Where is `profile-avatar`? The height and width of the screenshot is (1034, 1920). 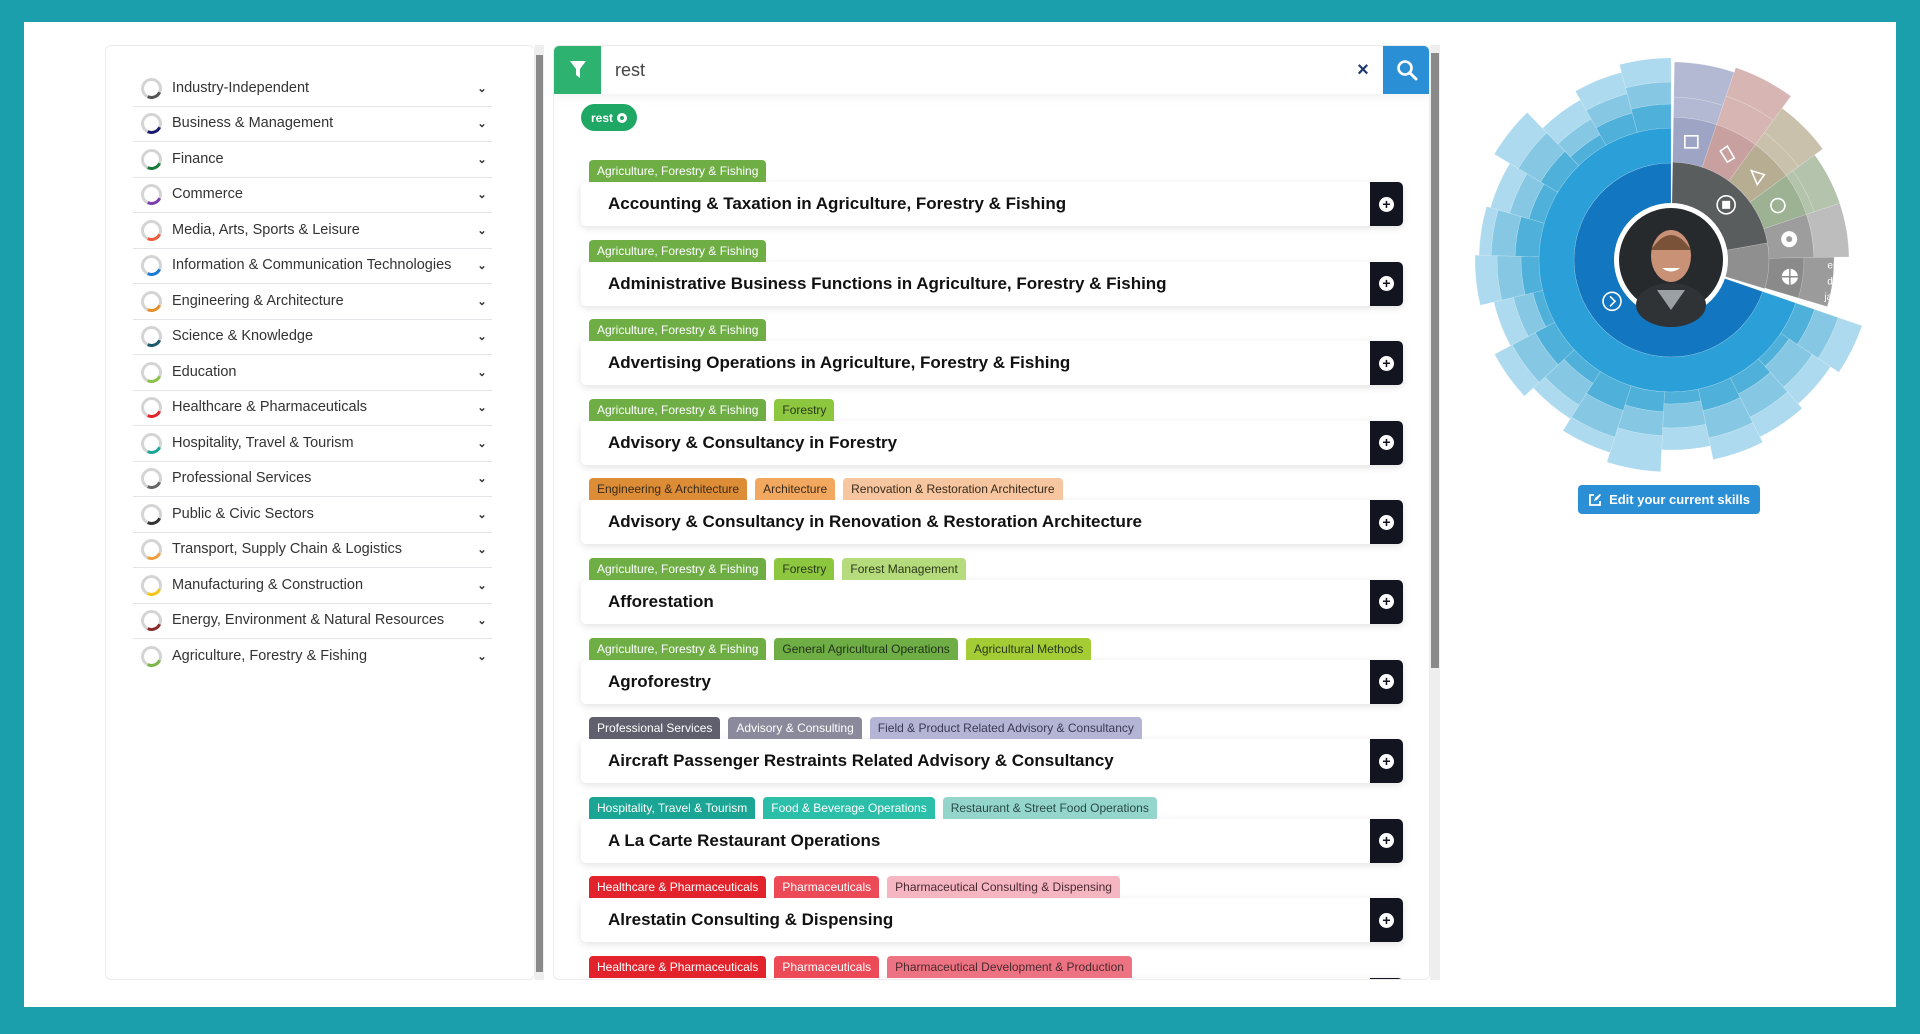
profile-avatar is located at coordinates (1671, 265).